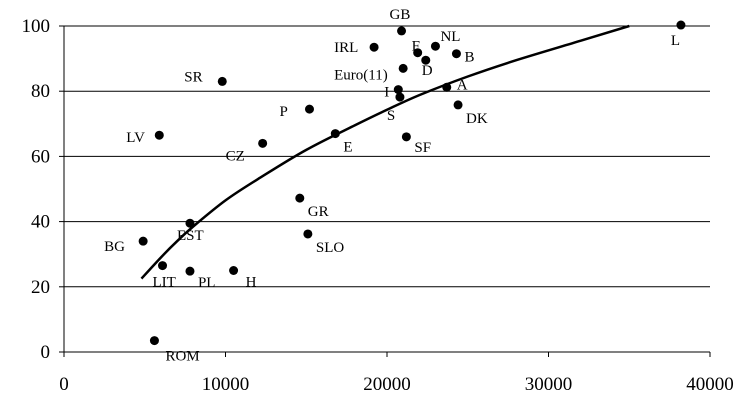 The height and width of the screenshot is (406, 741). I want to click on point-label: D, so click(427, 71).